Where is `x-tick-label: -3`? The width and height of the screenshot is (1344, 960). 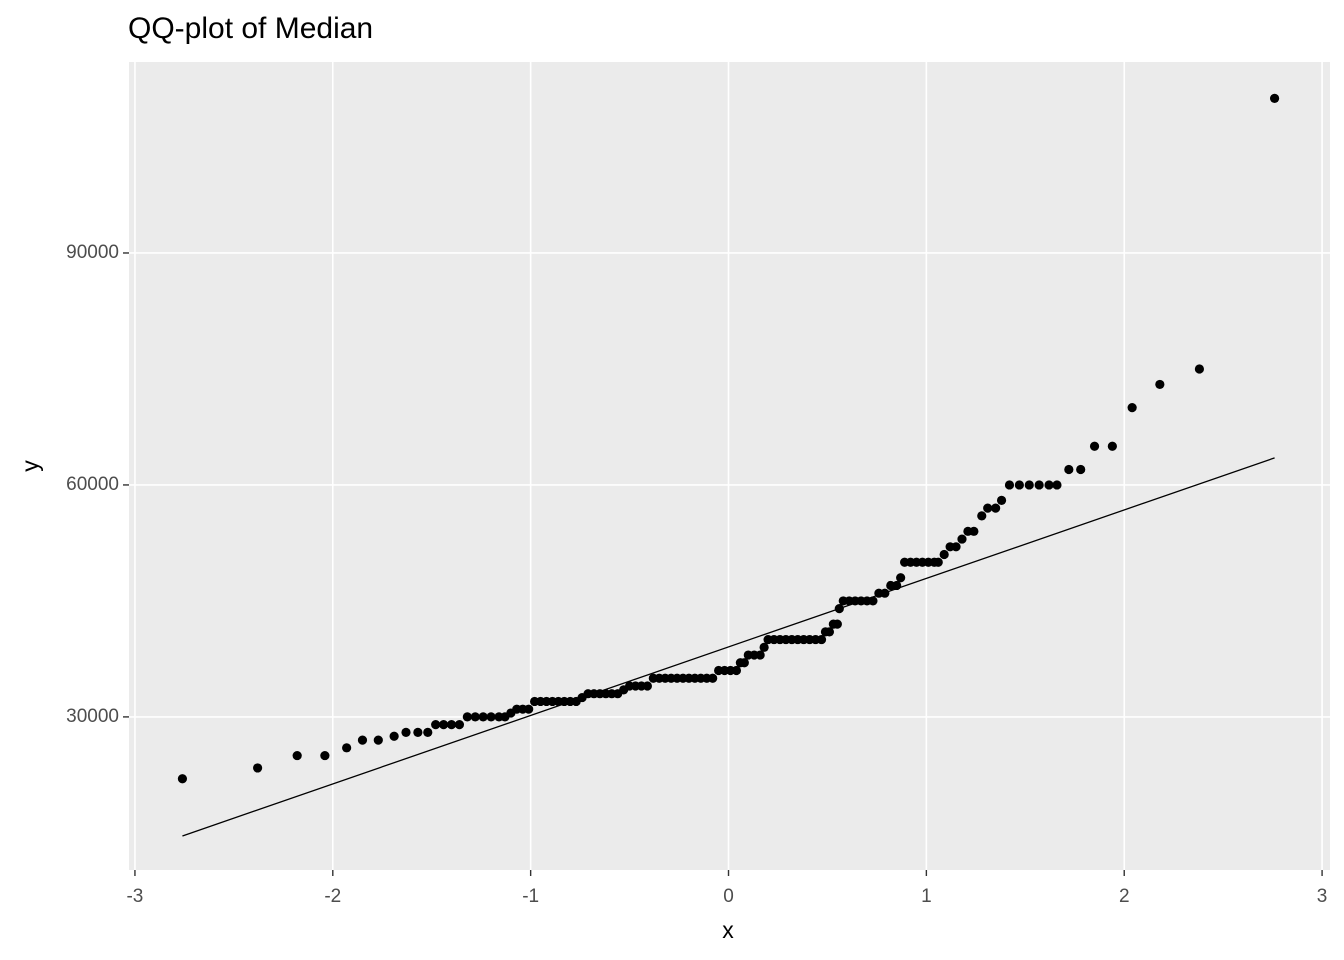
x-tick-label: -3 is located at coordinates (134, 896).